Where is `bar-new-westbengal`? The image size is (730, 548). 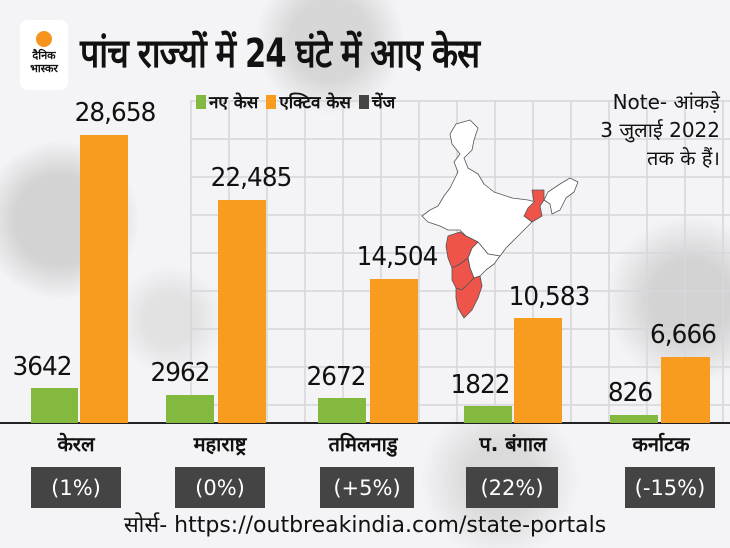 bar-new-westbengal is located at coordinates (488, 414).